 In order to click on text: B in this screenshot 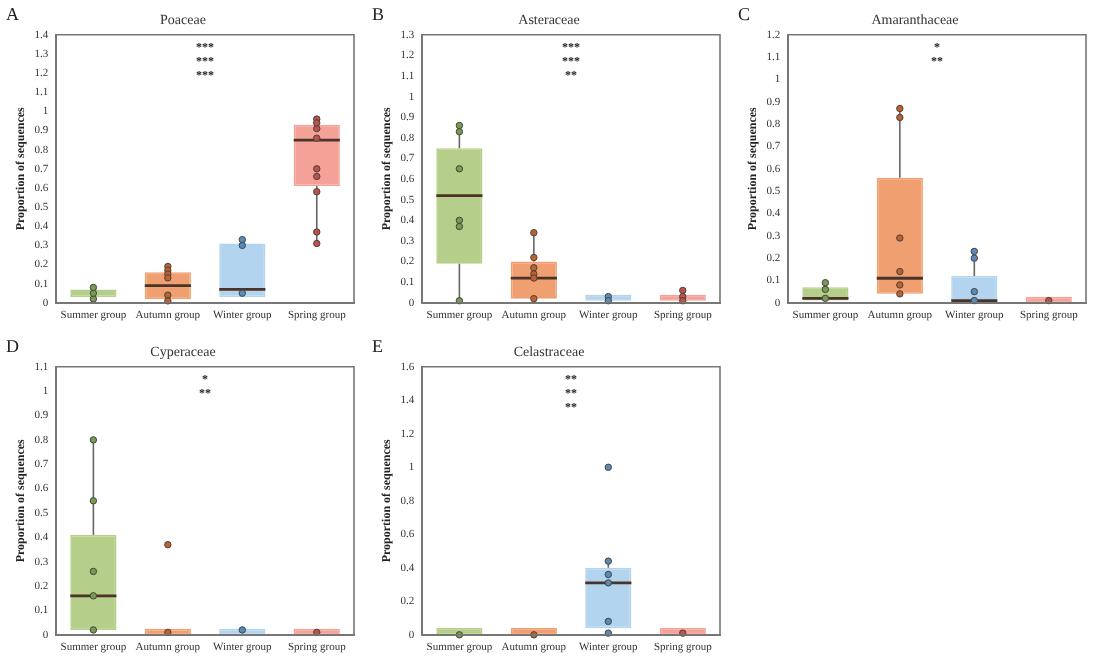, I will do `click(378, 14)`.